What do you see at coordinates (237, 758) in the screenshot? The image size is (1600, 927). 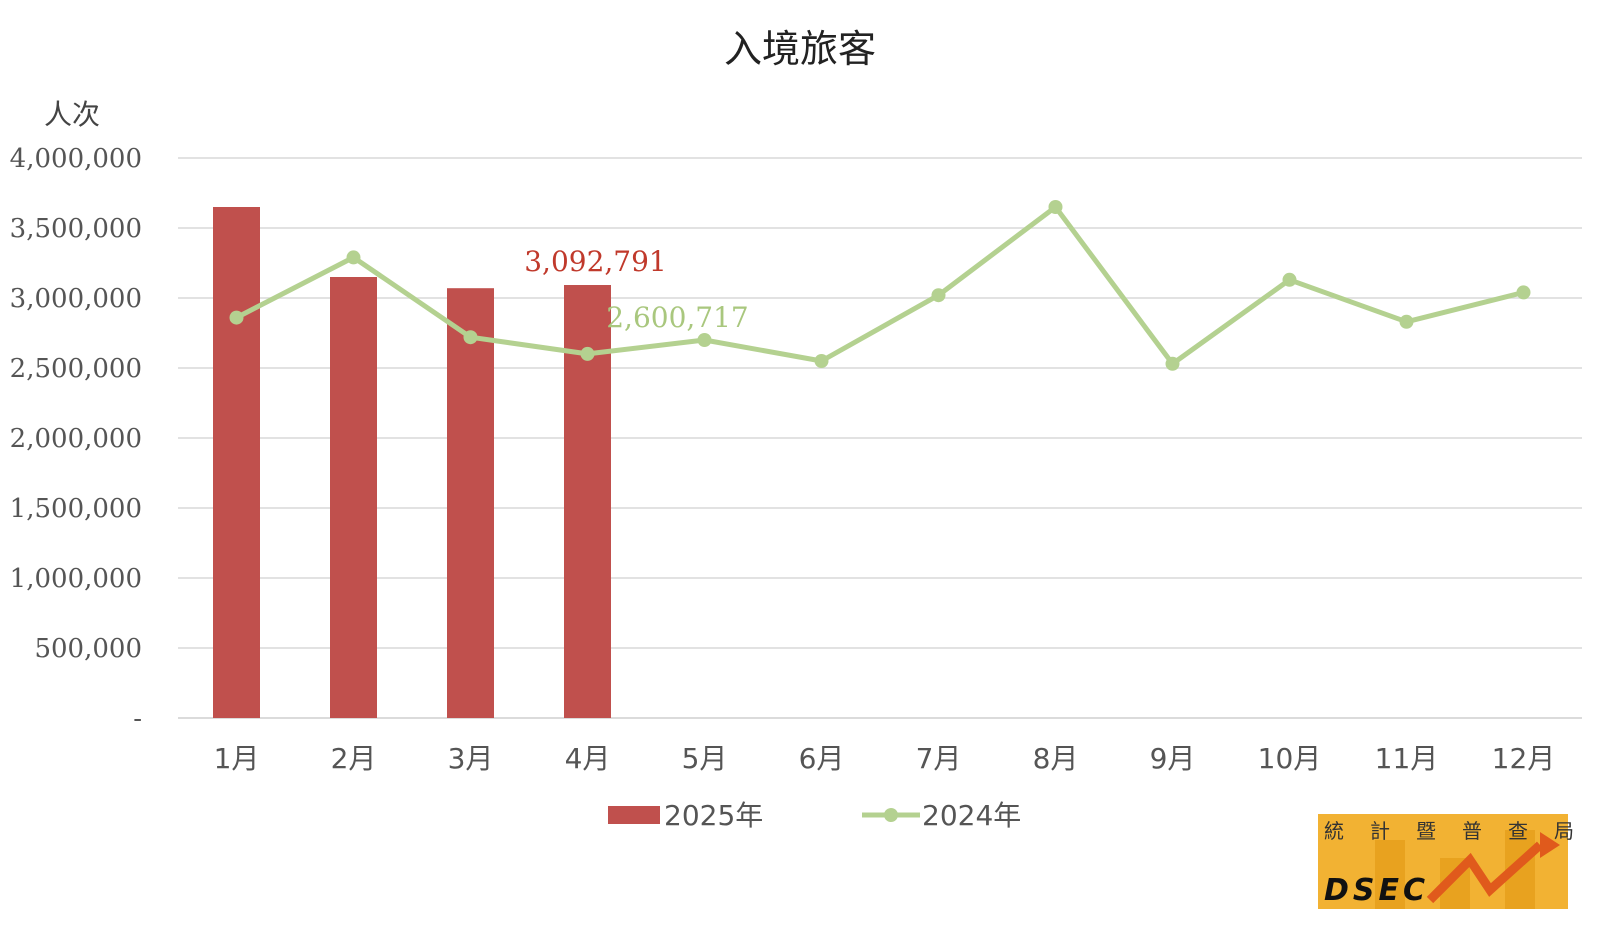 I see `x-tick-label: 1月` at bounding box center [237, 758].